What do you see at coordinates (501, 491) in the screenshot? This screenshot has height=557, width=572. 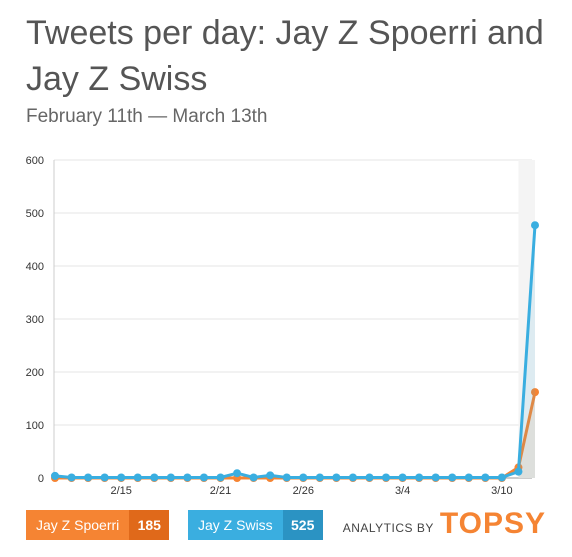 I see `x-tick-label: 3/10` at bounding box center [501, 491].